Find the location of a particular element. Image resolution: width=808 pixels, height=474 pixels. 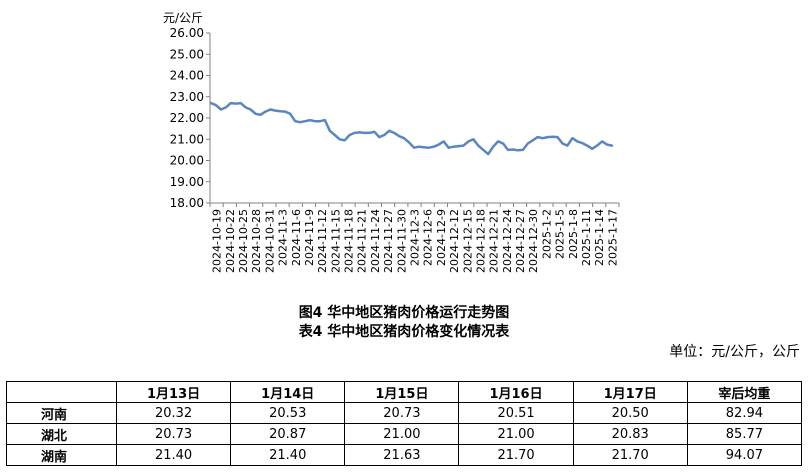

price-cell: 20.83 is located at coordinates (630, 434).